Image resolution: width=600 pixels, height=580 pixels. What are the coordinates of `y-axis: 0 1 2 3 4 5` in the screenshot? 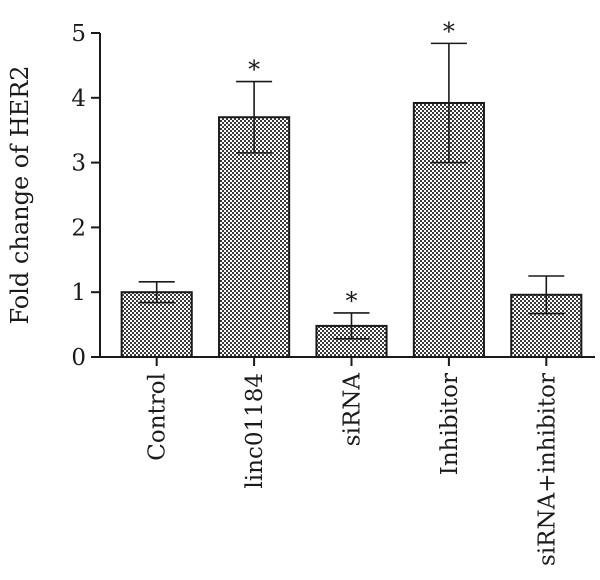 It's located at (86, 196).